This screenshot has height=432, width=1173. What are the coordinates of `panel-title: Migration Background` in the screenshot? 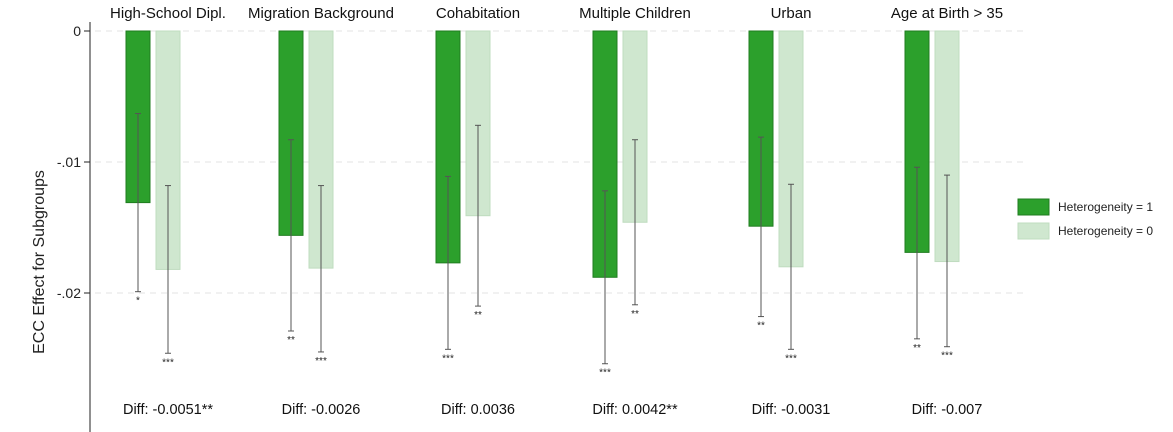 It's located at (321, 13).